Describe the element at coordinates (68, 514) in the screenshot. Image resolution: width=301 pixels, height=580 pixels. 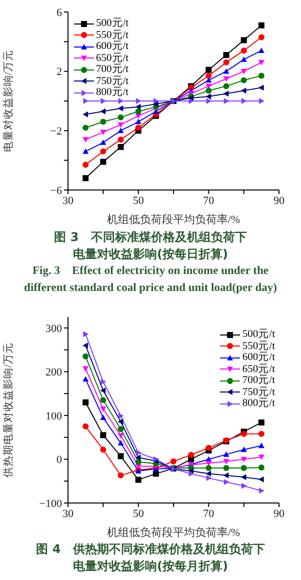
I see `x-tick-label: 30` at that location.